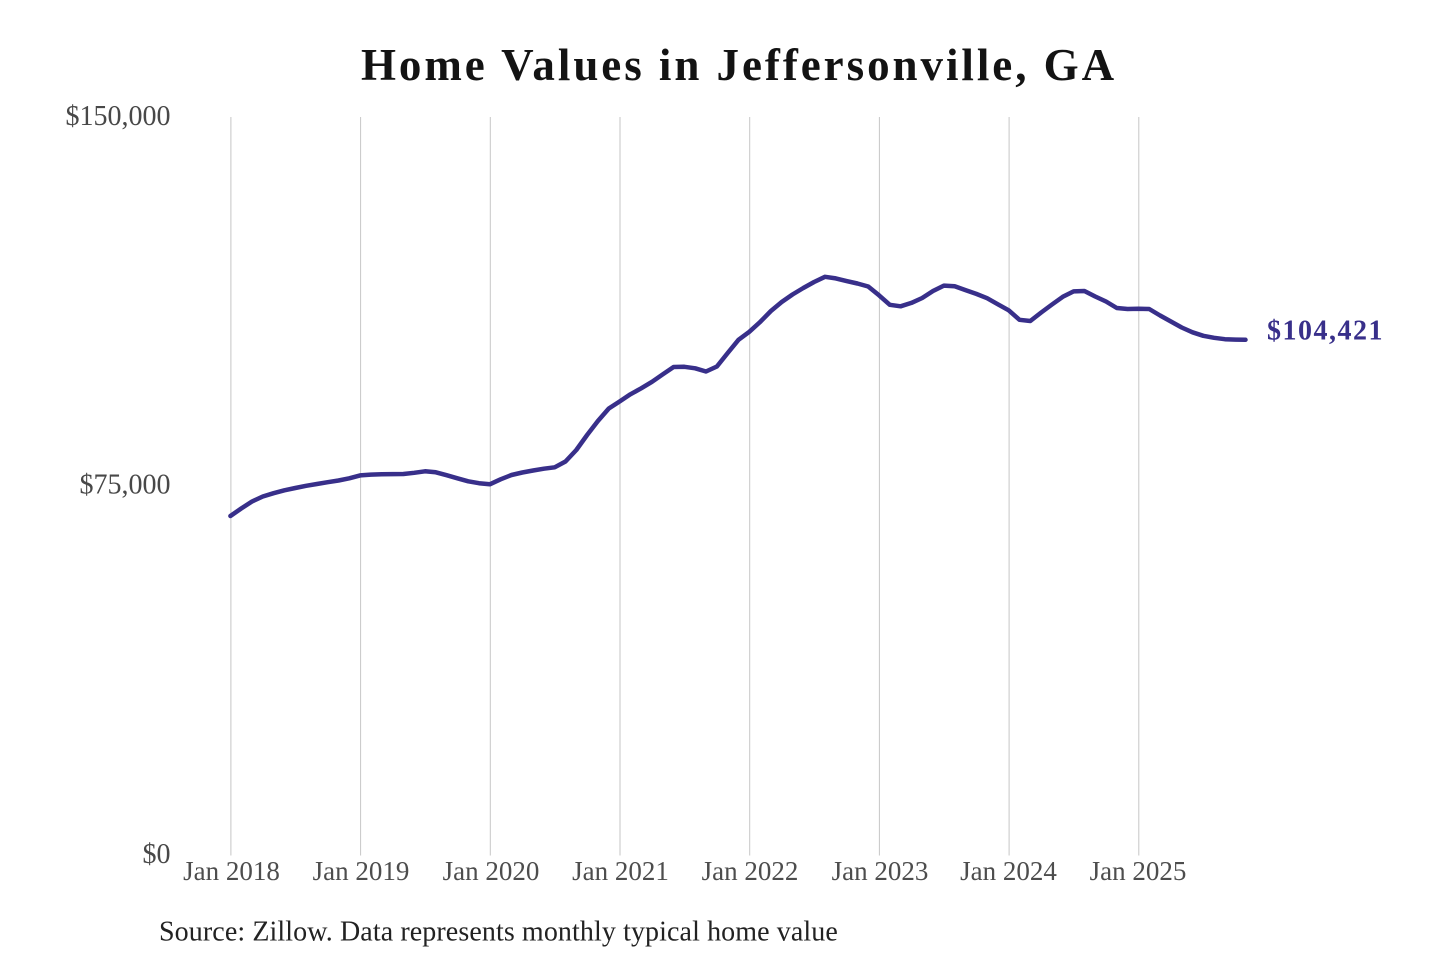 Image resolution: width=1440 pixels, height=965 pixels. What do you see at coordinates (1138, 871) in the screenshot?
I see `svg-text: Jan 2025` at bounding box center [1138, 871].